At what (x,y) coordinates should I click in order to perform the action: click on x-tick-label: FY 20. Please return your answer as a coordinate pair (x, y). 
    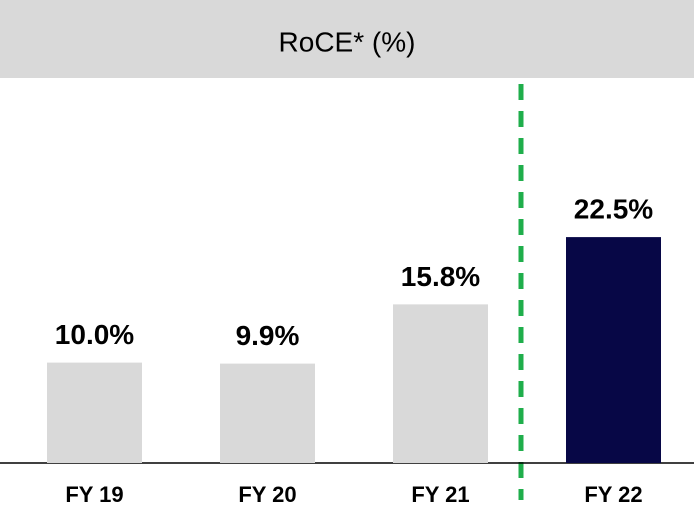
    Looking at the image, I should click on (267, 494).